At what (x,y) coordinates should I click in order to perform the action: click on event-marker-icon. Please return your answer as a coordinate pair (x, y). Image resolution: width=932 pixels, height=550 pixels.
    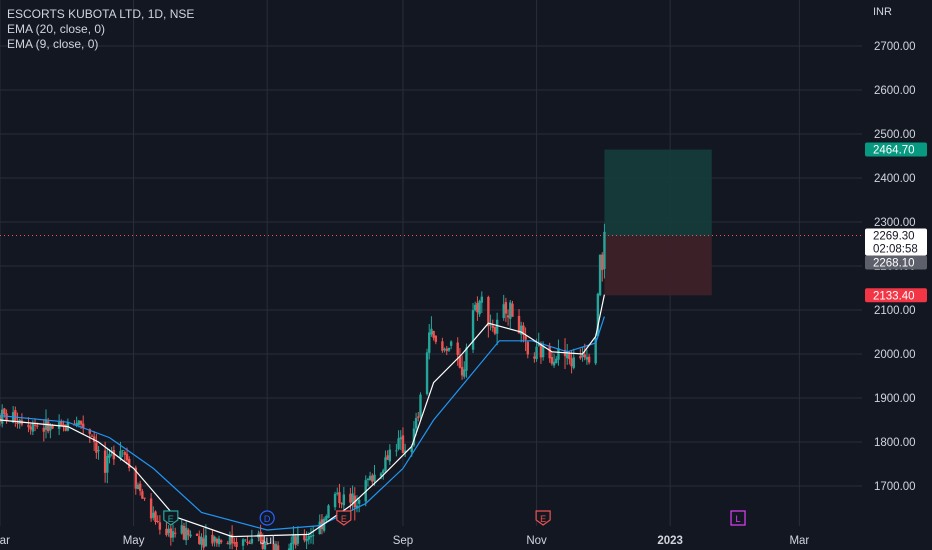
    Looking at the image, I should click on (738, 518).